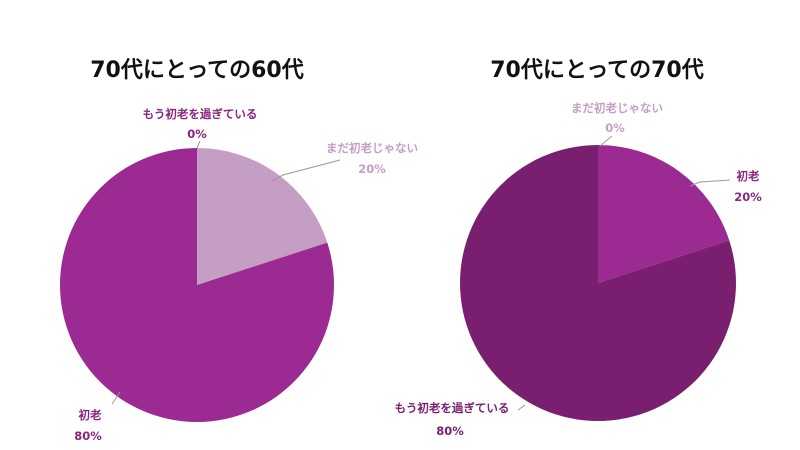 The width and height of the screenshot is (800, 450). What do you see at coordinates (615, 128) in the screenshot?
I see `chart-2-value-not-yet: 0%` at bounding box center [615, 128].